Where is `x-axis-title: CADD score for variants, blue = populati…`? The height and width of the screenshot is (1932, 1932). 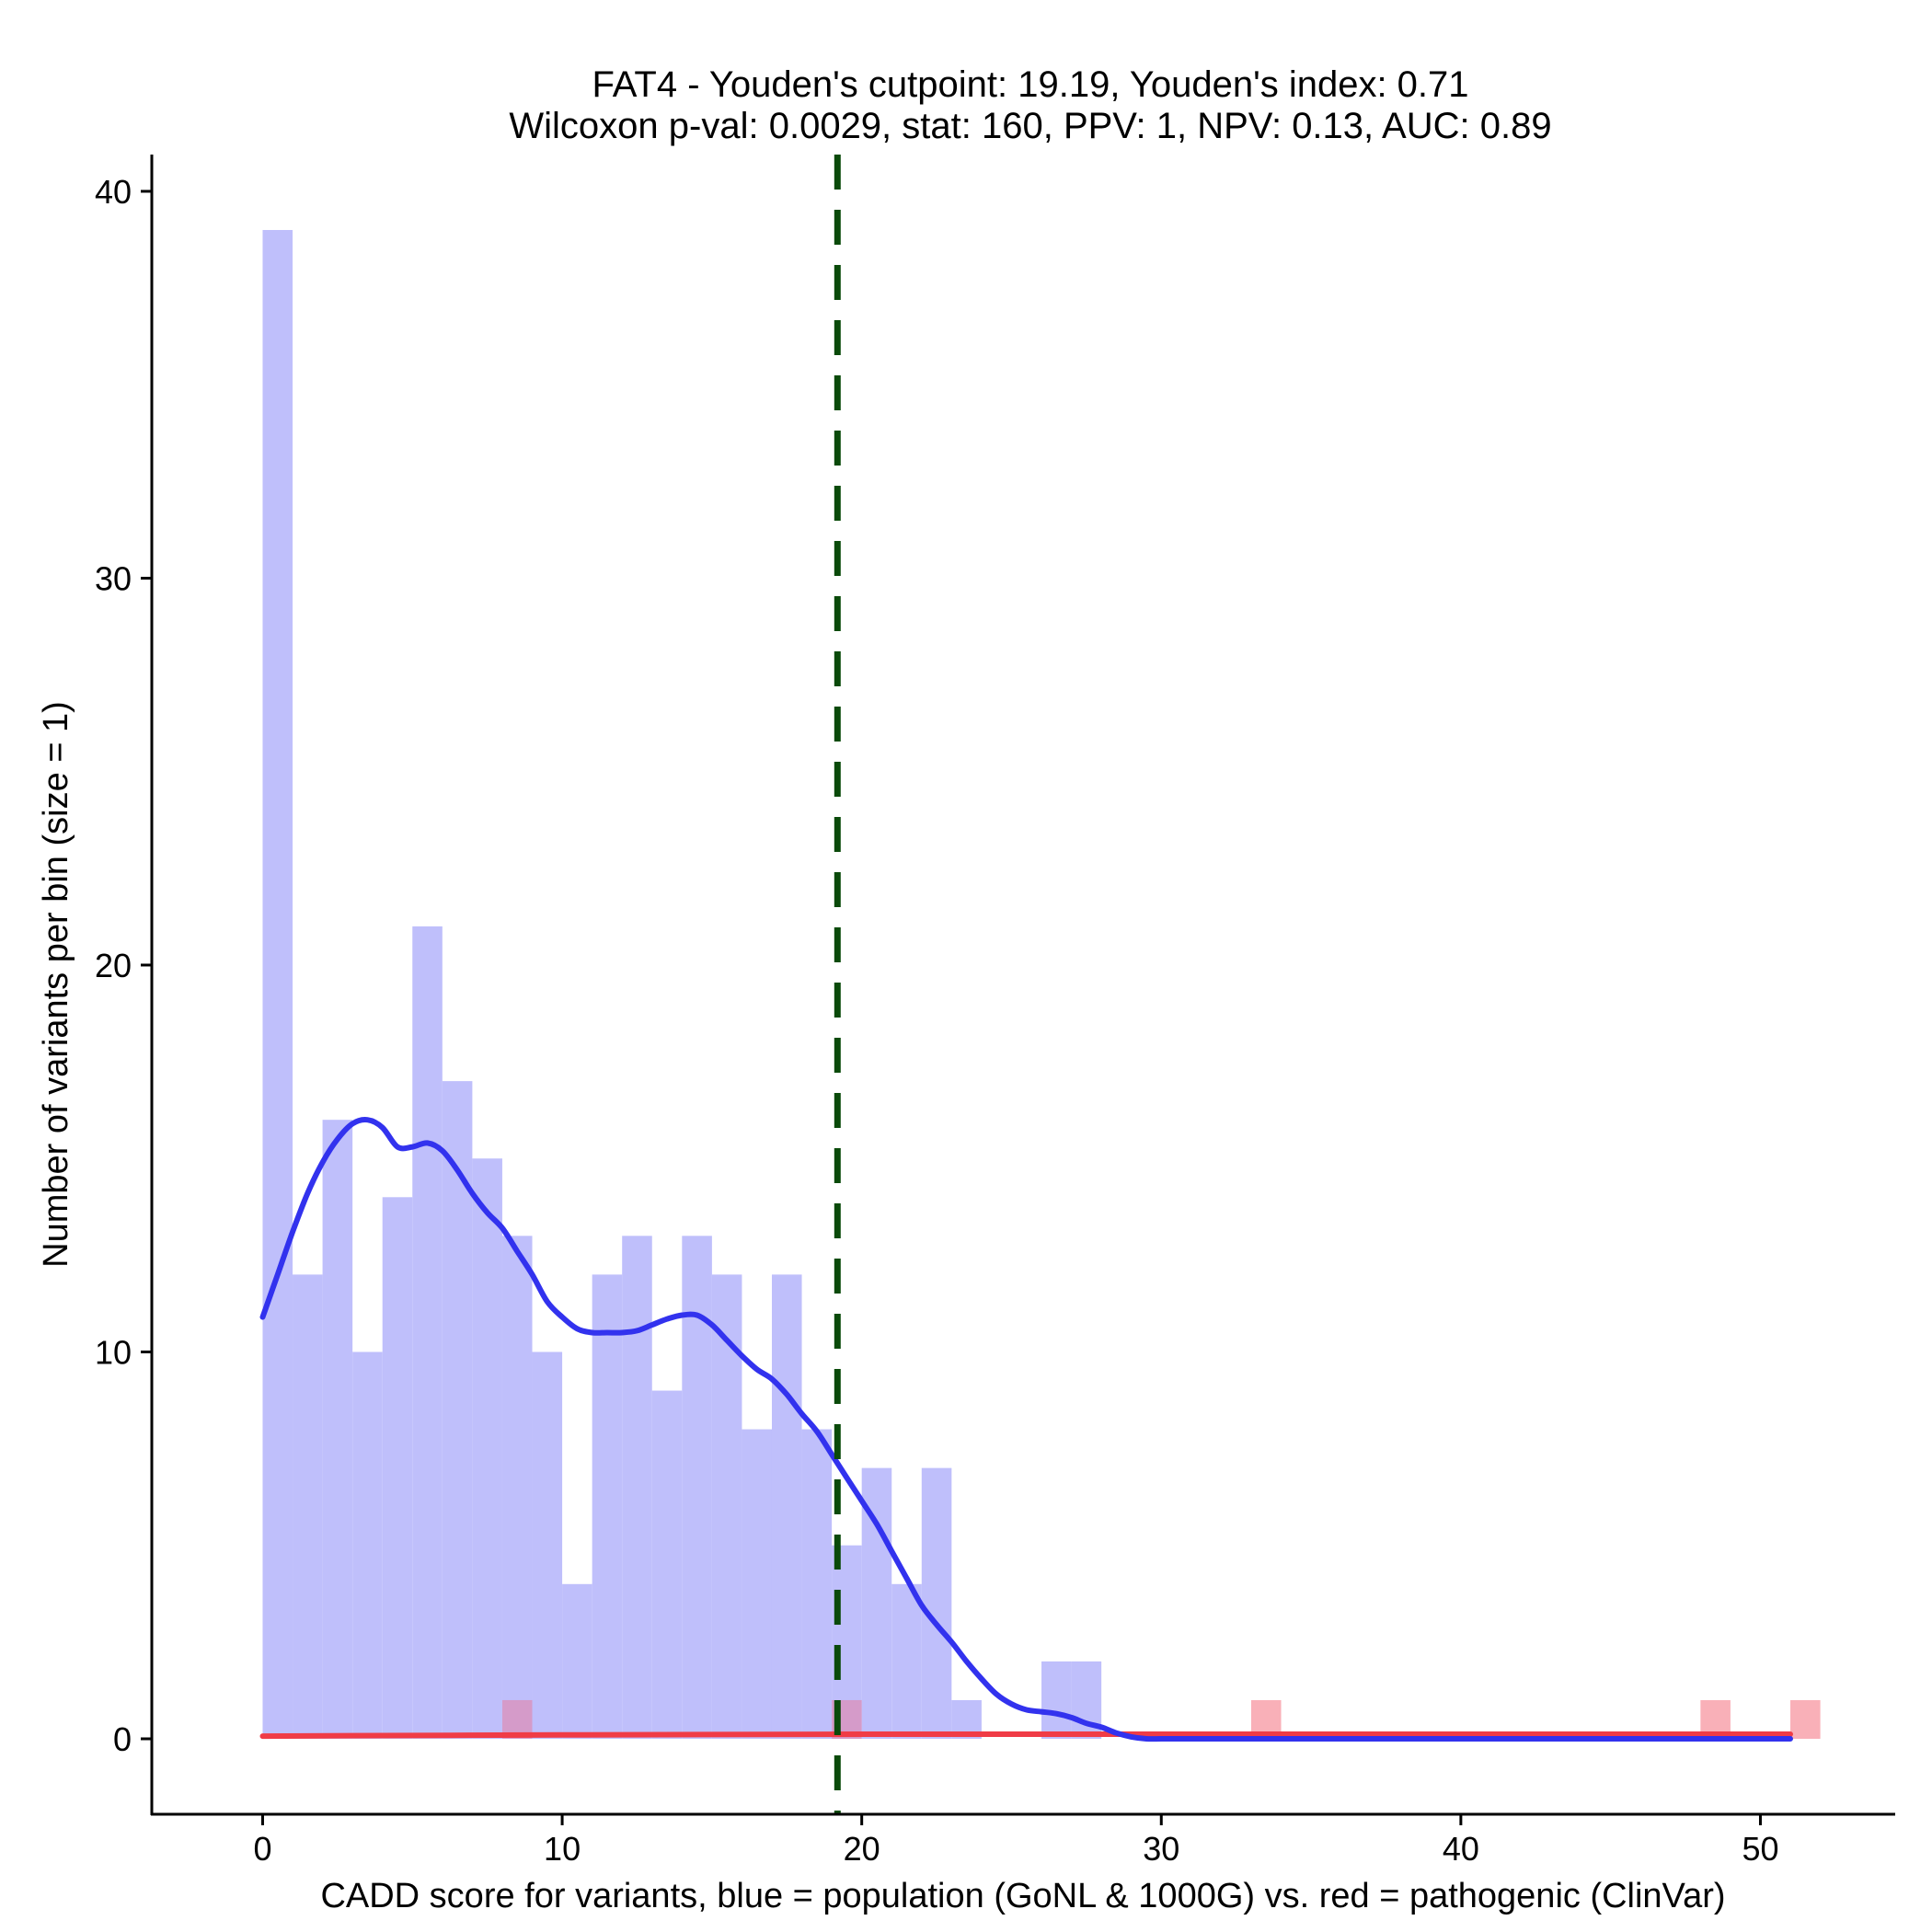
x-axis-title: CADD score for variants, blue = populati… is located at coordinates (1022, 1896).